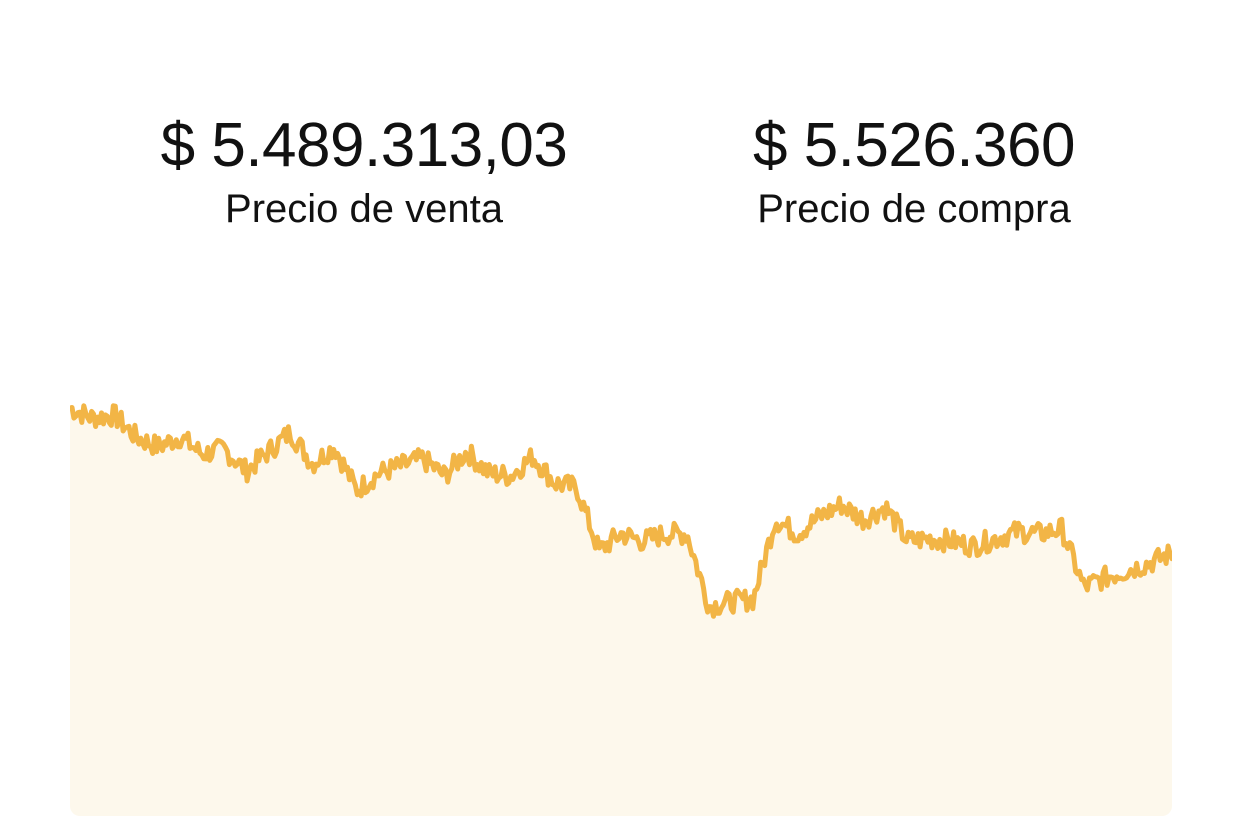 This screenshot has width=1242, height=818. Describe the element at coordinates (364, 209) in the screenshot. I see `sell-price-label: Precio de venta` at that location.